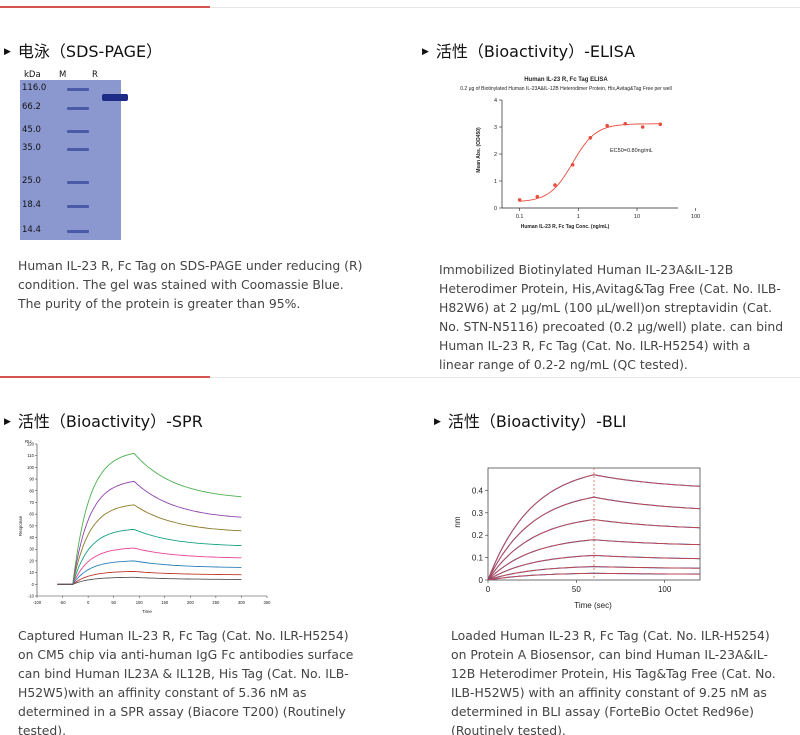 The height and width of the screenshot is (735, 800). What do you see at coordinates (578, 217) in the screenshot?
I see `elisa-x-tick-label: 1` at bounding box center [578, 217].